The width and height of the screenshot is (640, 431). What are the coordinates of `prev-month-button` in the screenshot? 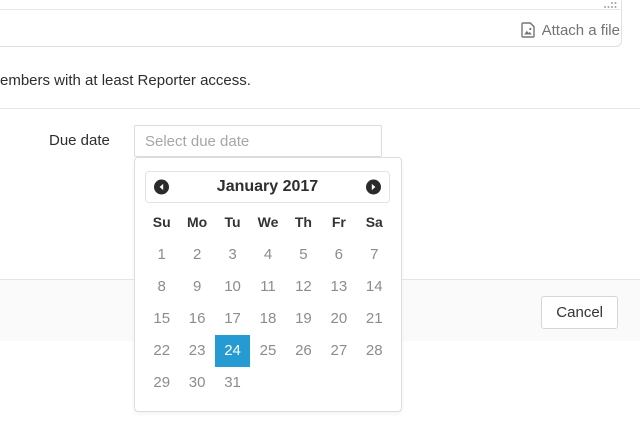 It's located at (161, 188).